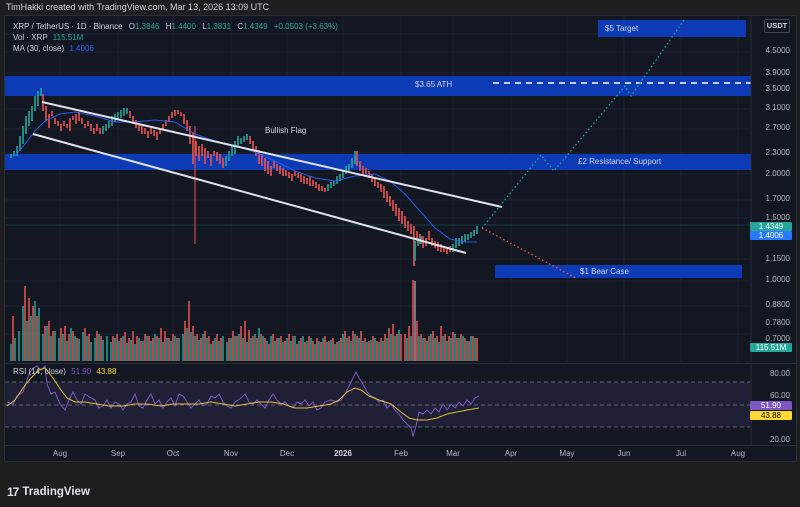  I want to click on price-tick: 1.7000, so click(777, 198).